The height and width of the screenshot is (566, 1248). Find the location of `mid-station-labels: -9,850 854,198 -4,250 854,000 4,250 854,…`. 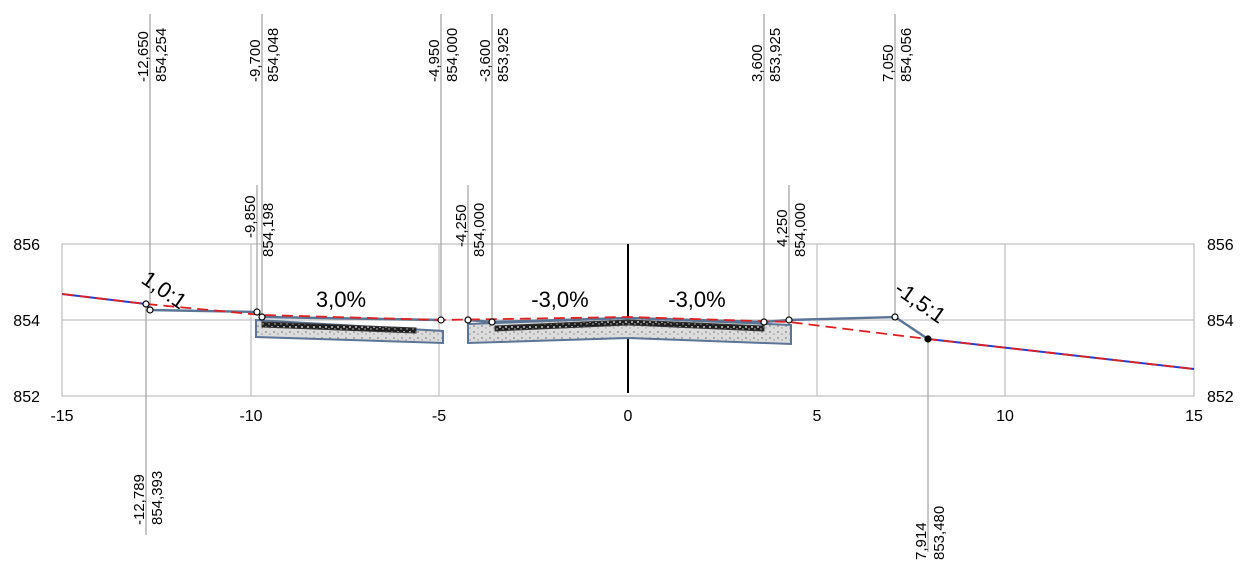

mid-station-labels: -9,850 854,198 -4,250 854,000 4,250 854,… is located at coordinates (525, 226).